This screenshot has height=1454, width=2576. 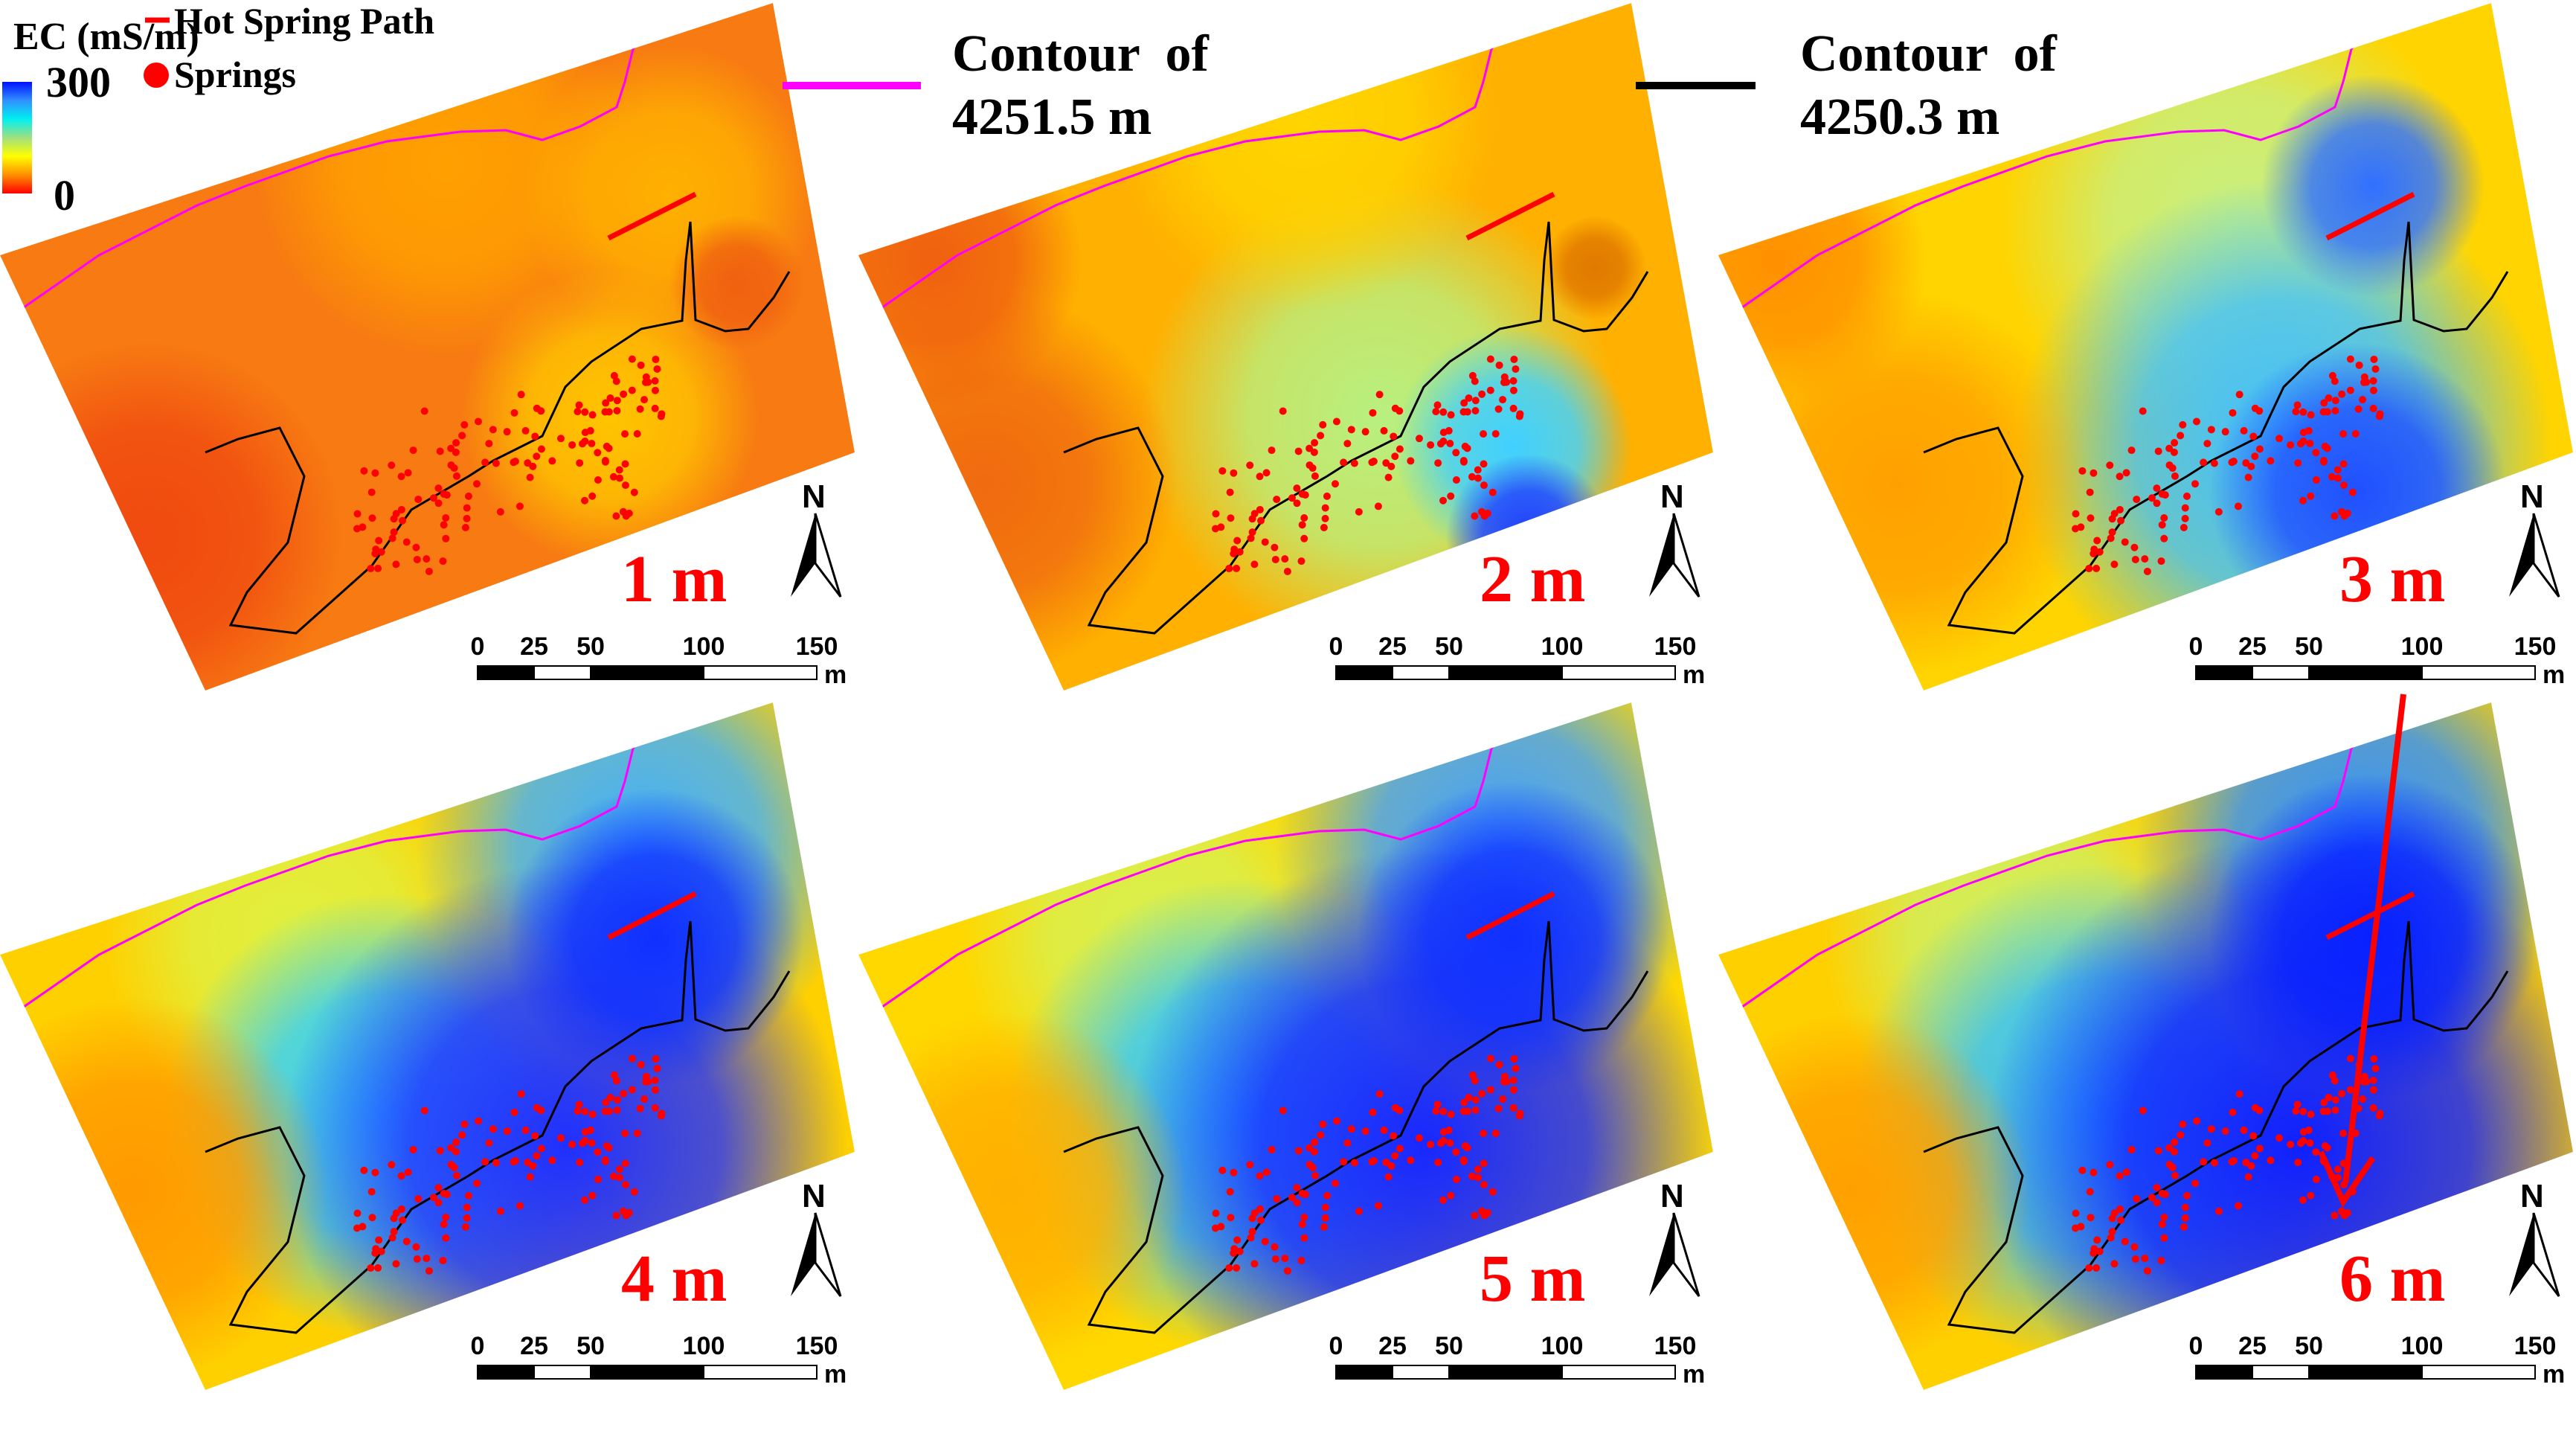 I want to click on north-arrow-left-icon, so click(x=803, y=1254).